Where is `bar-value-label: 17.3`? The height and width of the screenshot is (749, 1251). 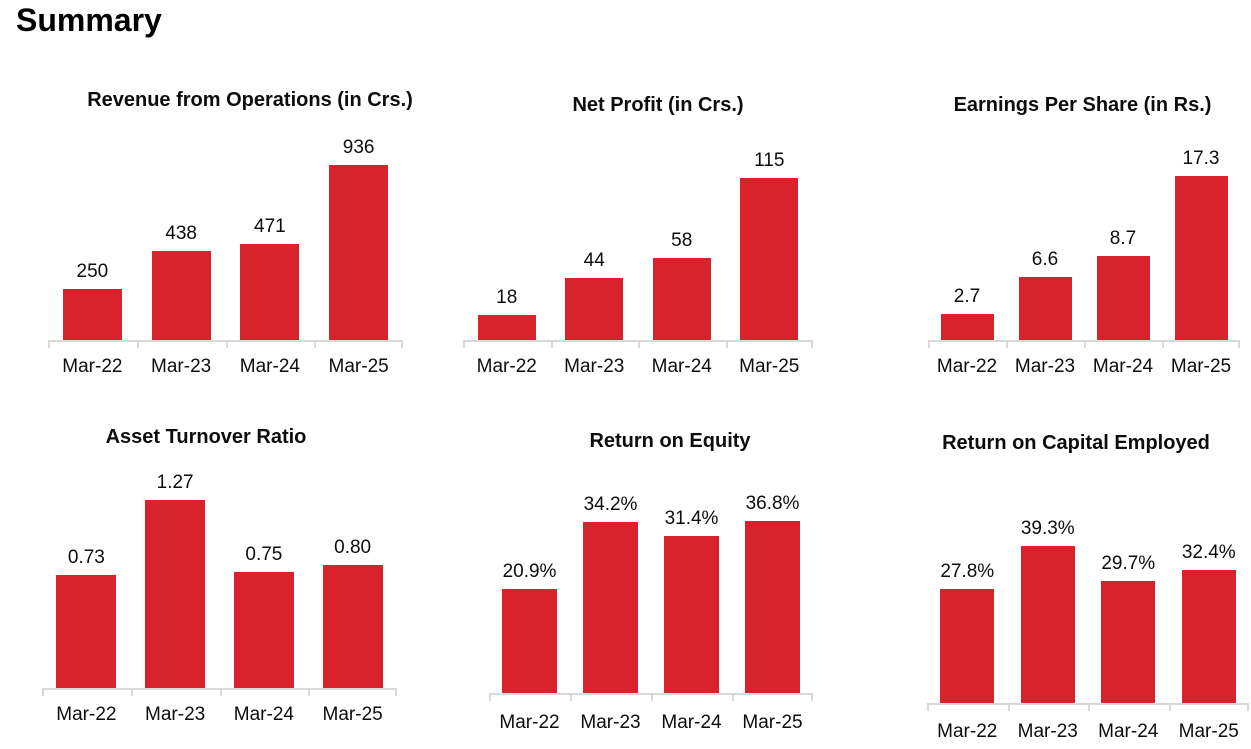 bar-value-label: 17.3 is located at coordinates (1201, 158).